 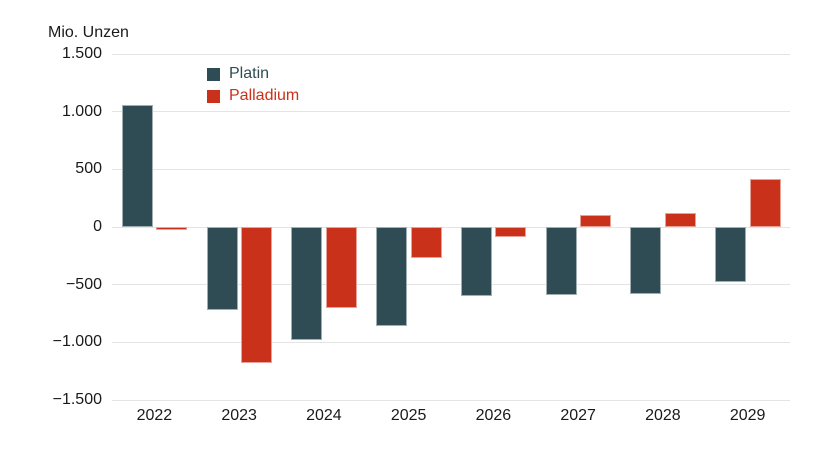 What do you see at coordinates (341, 267) in the screenshot?
I see `bar-palladium-2024` at bounding box center [341, 267].